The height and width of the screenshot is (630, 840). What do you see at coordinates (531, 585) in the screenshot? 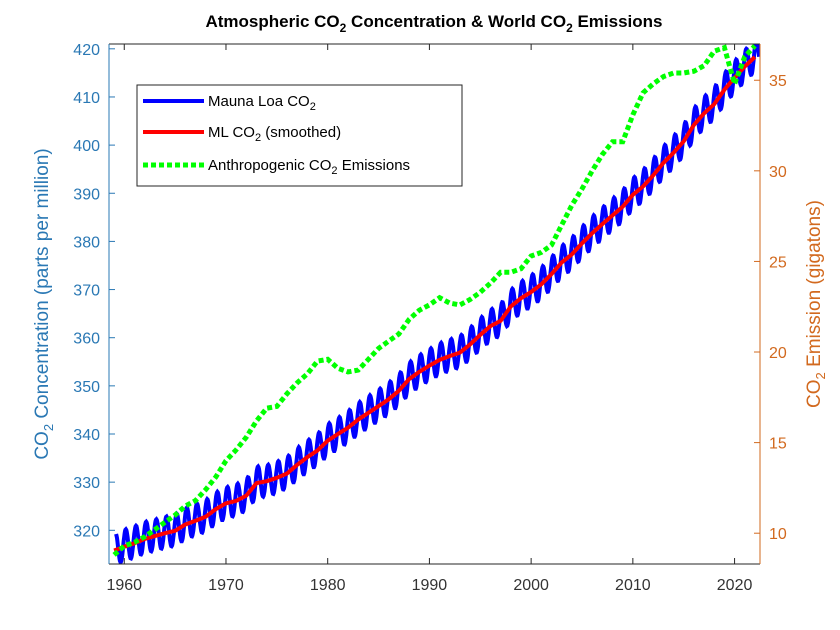
I see `x-tick-label: 2000` at bounding box center [531, 585].